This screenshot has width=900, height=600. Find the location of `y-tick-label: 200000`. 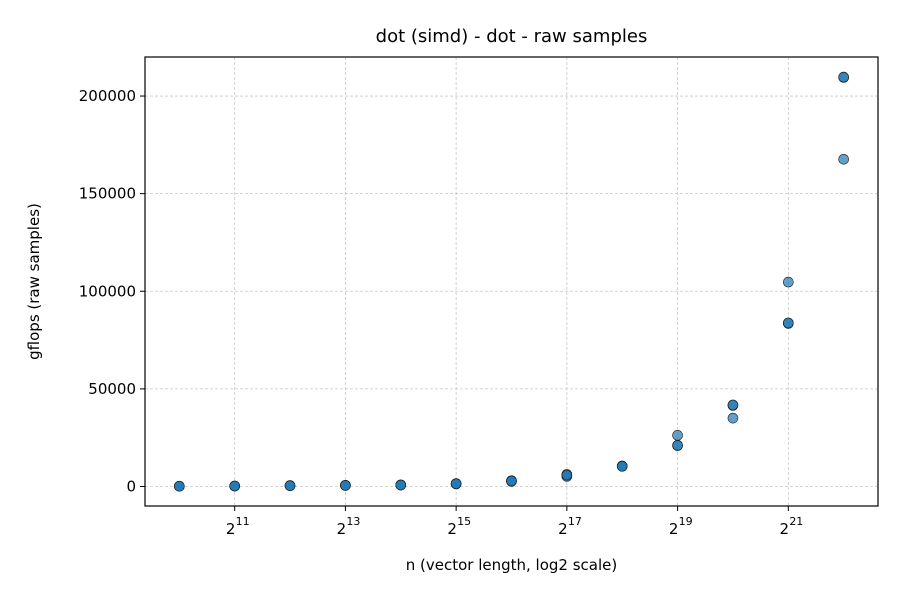

y-tick-label: 200000 is located at coordinates (107, 96).